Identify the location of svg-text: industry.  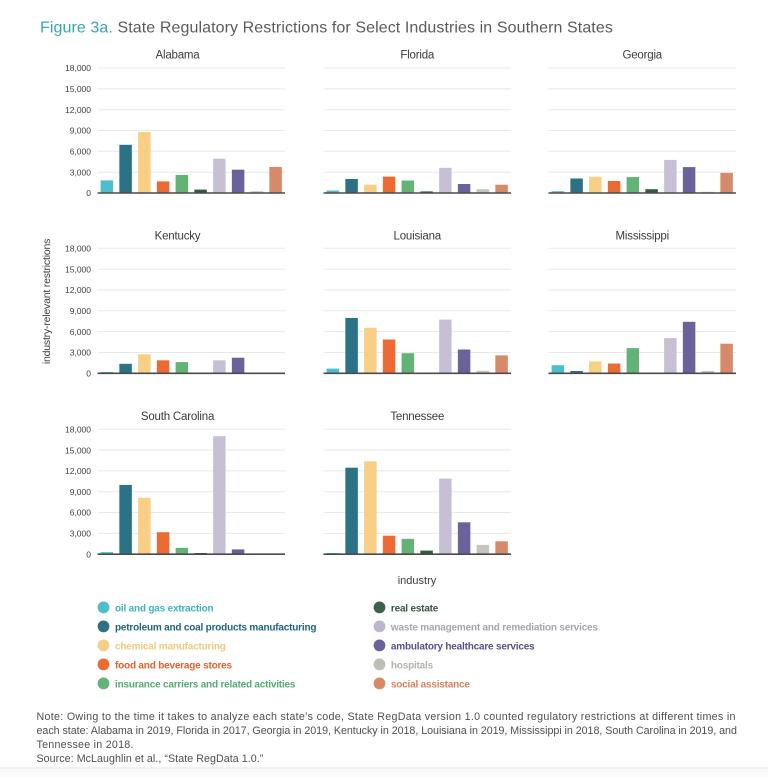
(417, 581).